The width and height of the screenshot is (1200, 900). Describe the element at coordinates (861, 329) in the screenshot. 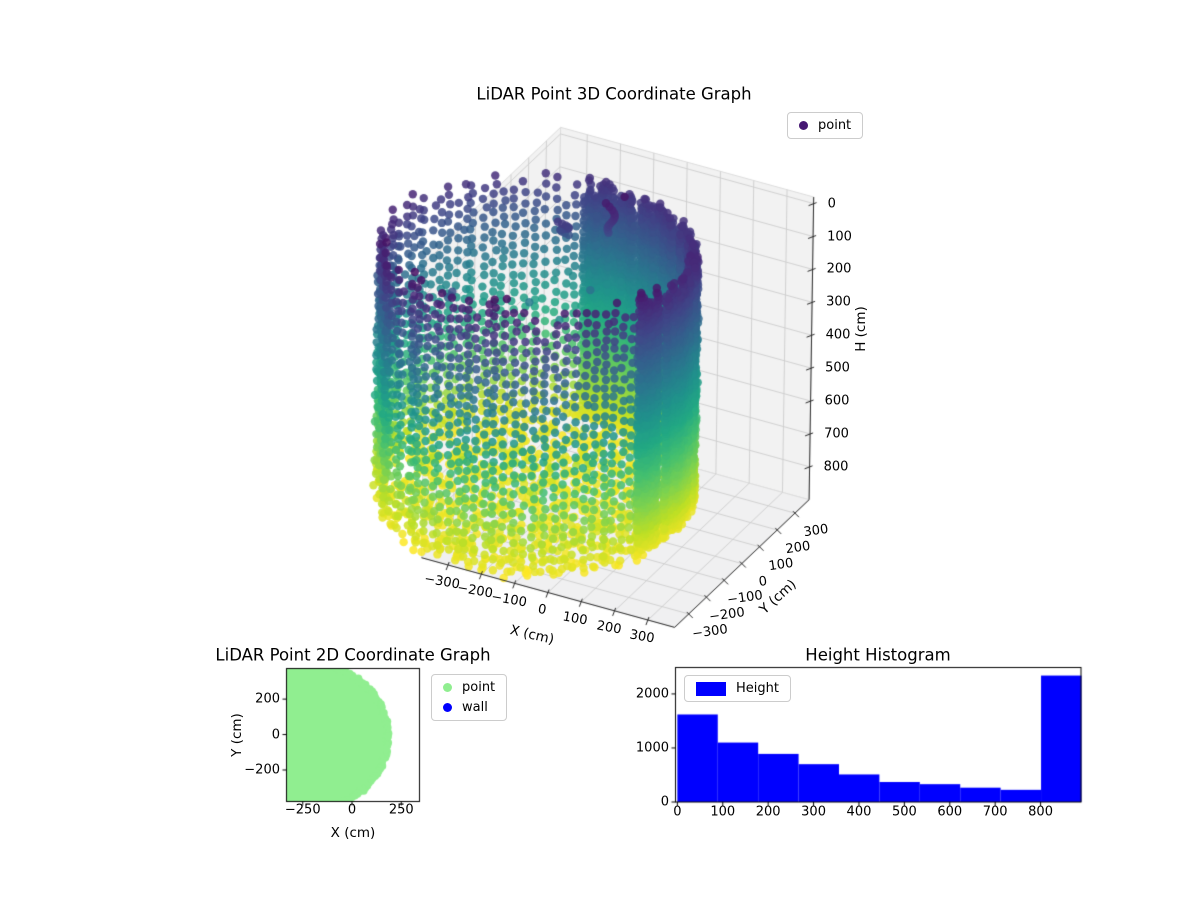

I see `chart3d-zaxis-label: H (cm)` at that location.